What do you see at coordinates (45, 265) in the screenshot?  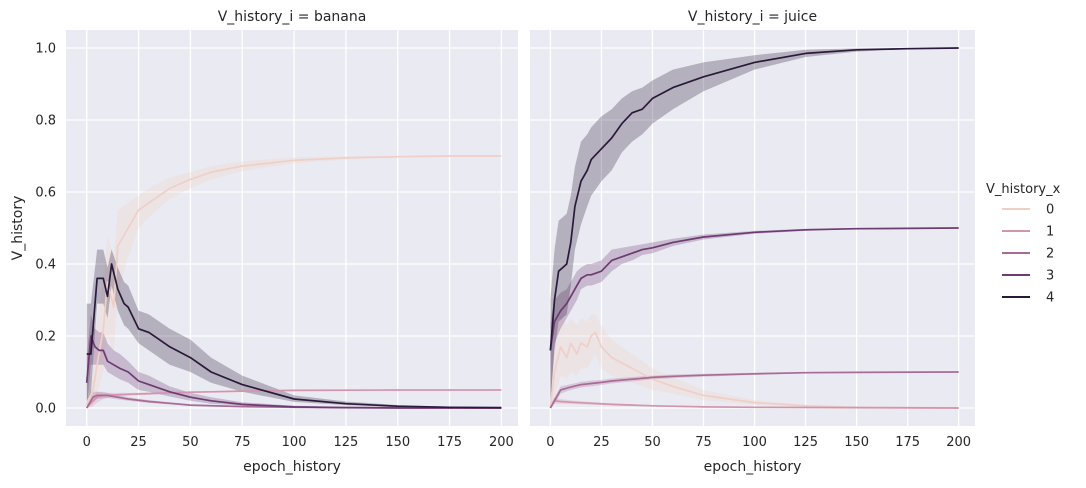 I see `y-tick-label: 0.4` at bounding box center [45, 265].